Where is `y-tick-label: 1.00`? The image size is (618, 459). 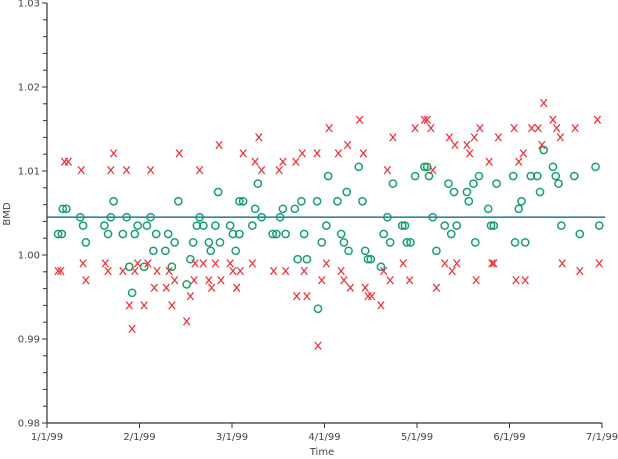 y-tick-label: 1.00 is located at coordinates (29, 256).